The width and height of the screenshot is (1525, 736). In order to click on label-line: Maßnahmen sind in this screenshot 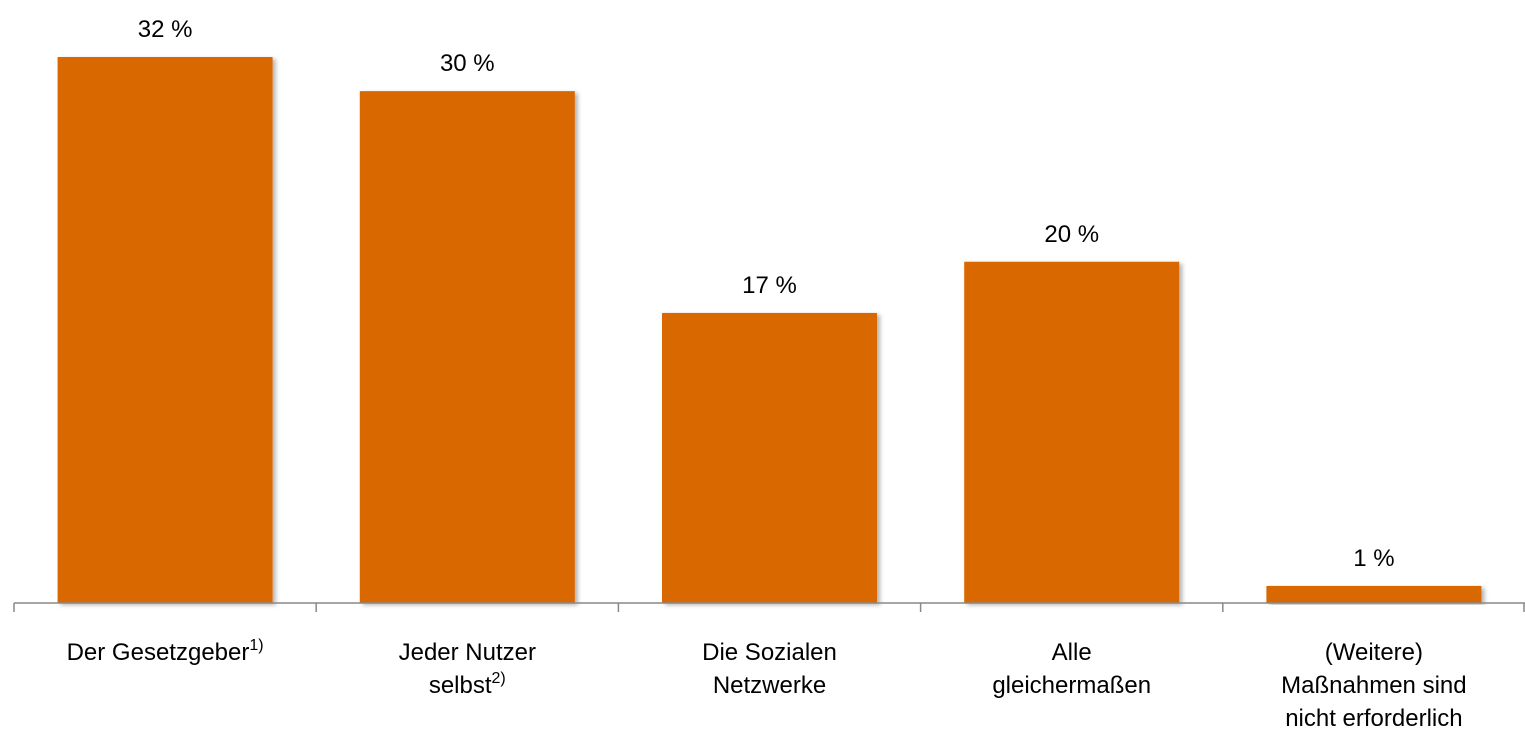, I will do `click(1373, 685)`.